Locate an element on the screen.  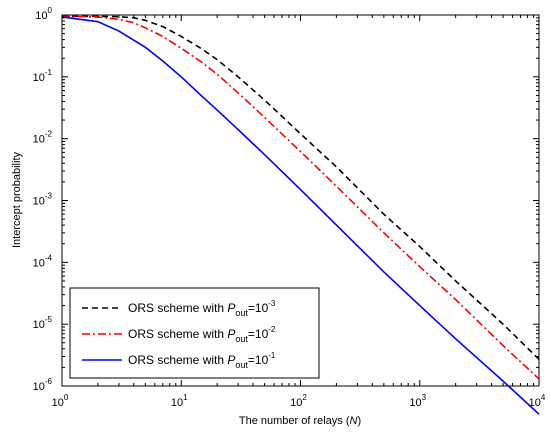
x-tick-labels: 10⁰ 10¹ 10² 10³ 10⁴ is located at coordinates (299, 401).